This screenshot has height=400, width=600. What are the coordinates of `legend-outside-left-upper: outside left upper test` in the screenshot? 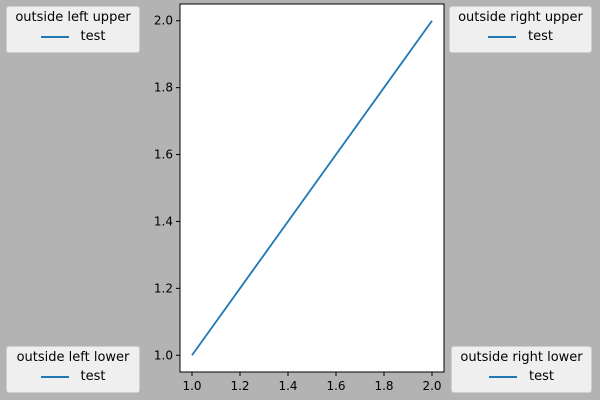 It's located at (73, 29).